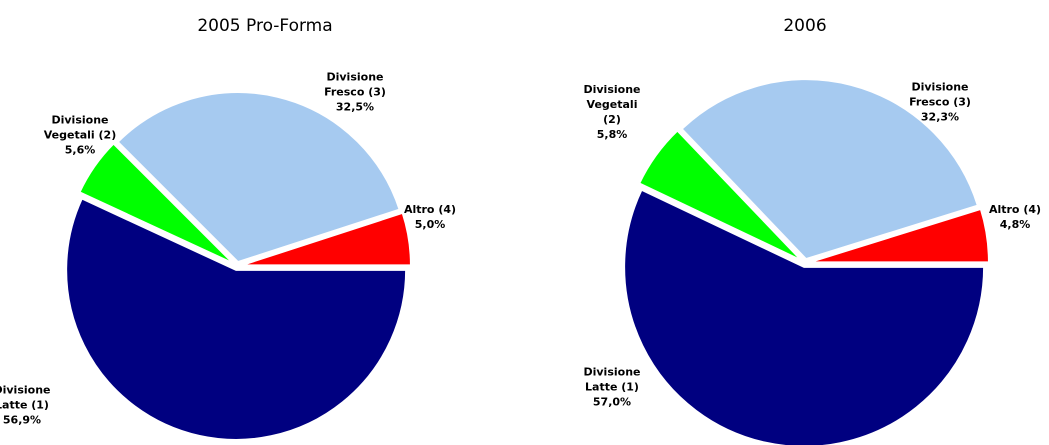  I want to click on value-label: 56,9%, so click(22, 420).